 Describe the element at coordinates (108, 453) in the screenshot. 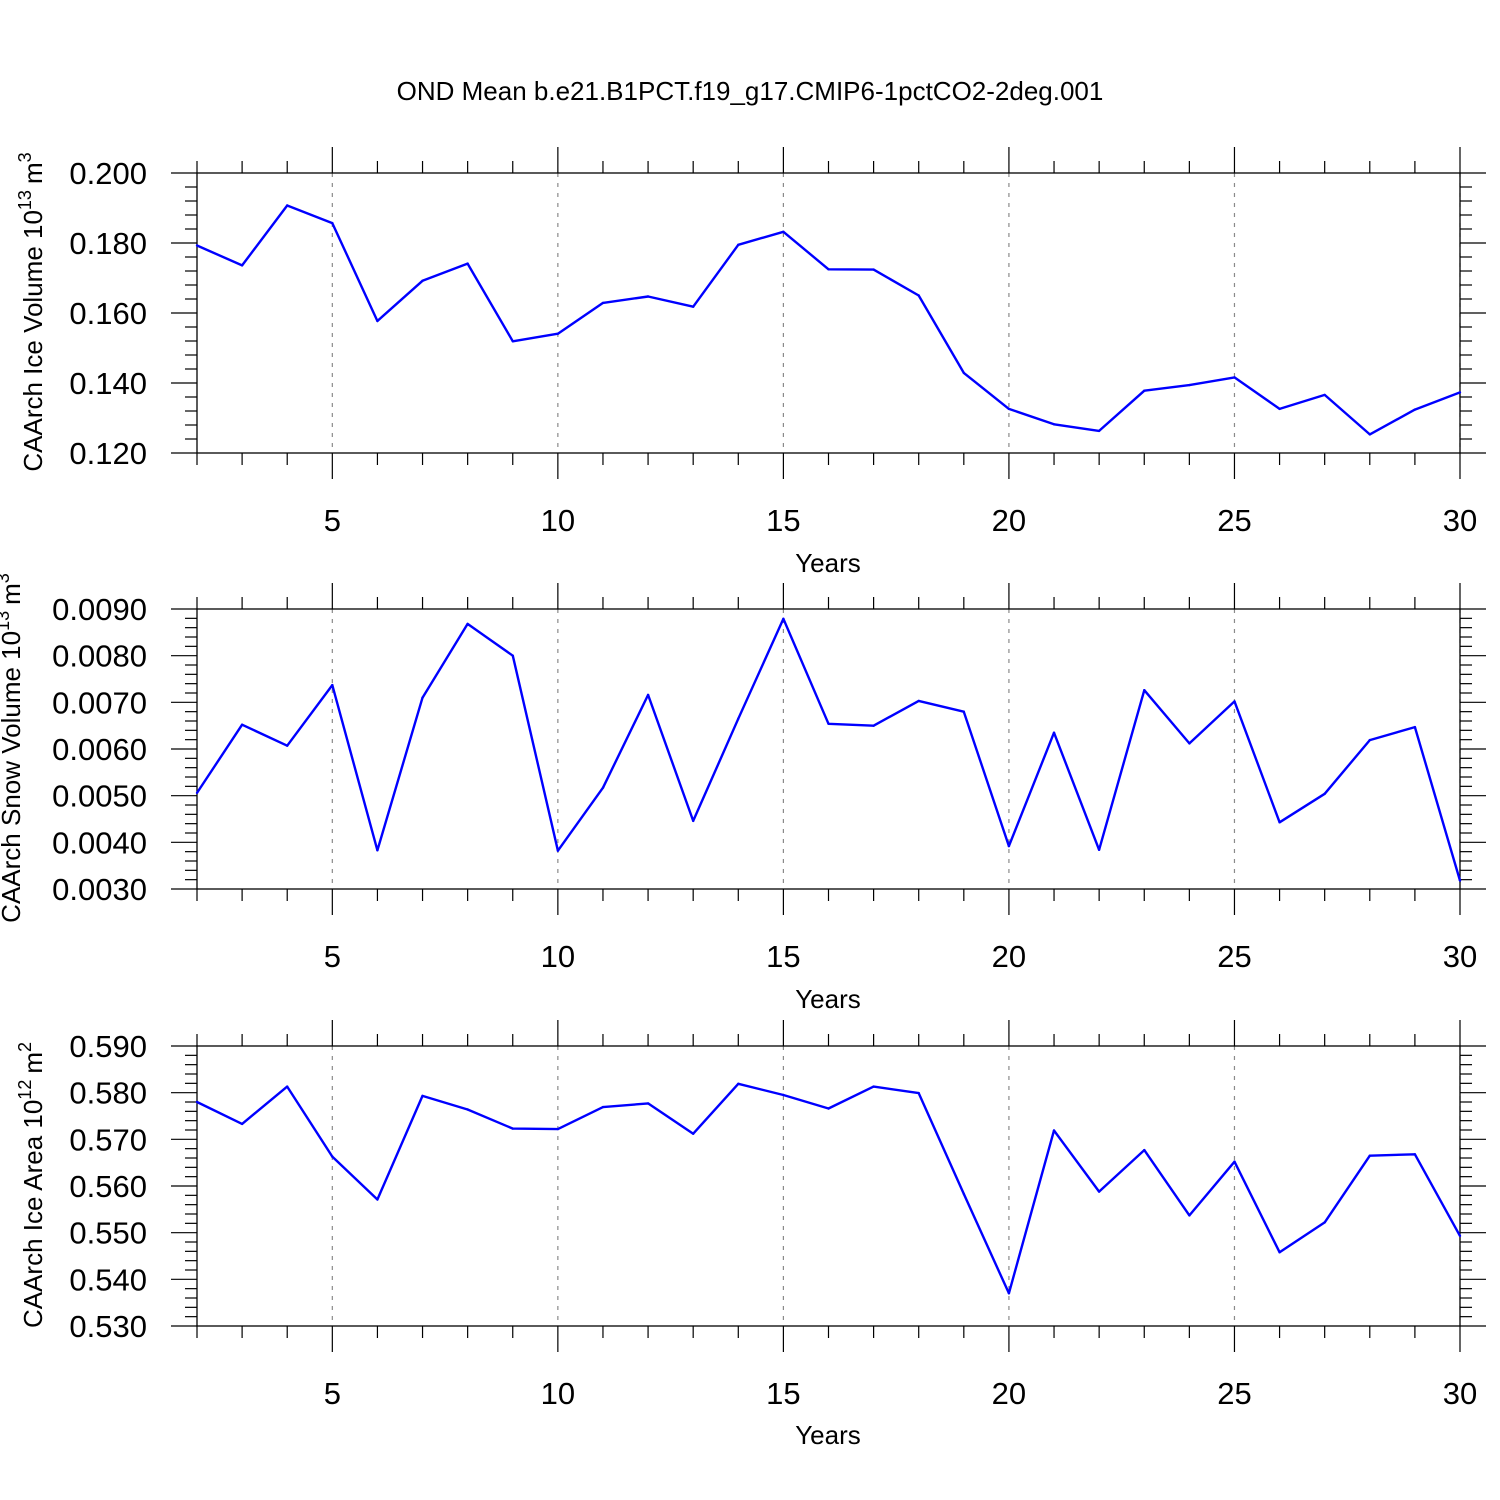

I see `y-tick-label: 0.120` at that location.